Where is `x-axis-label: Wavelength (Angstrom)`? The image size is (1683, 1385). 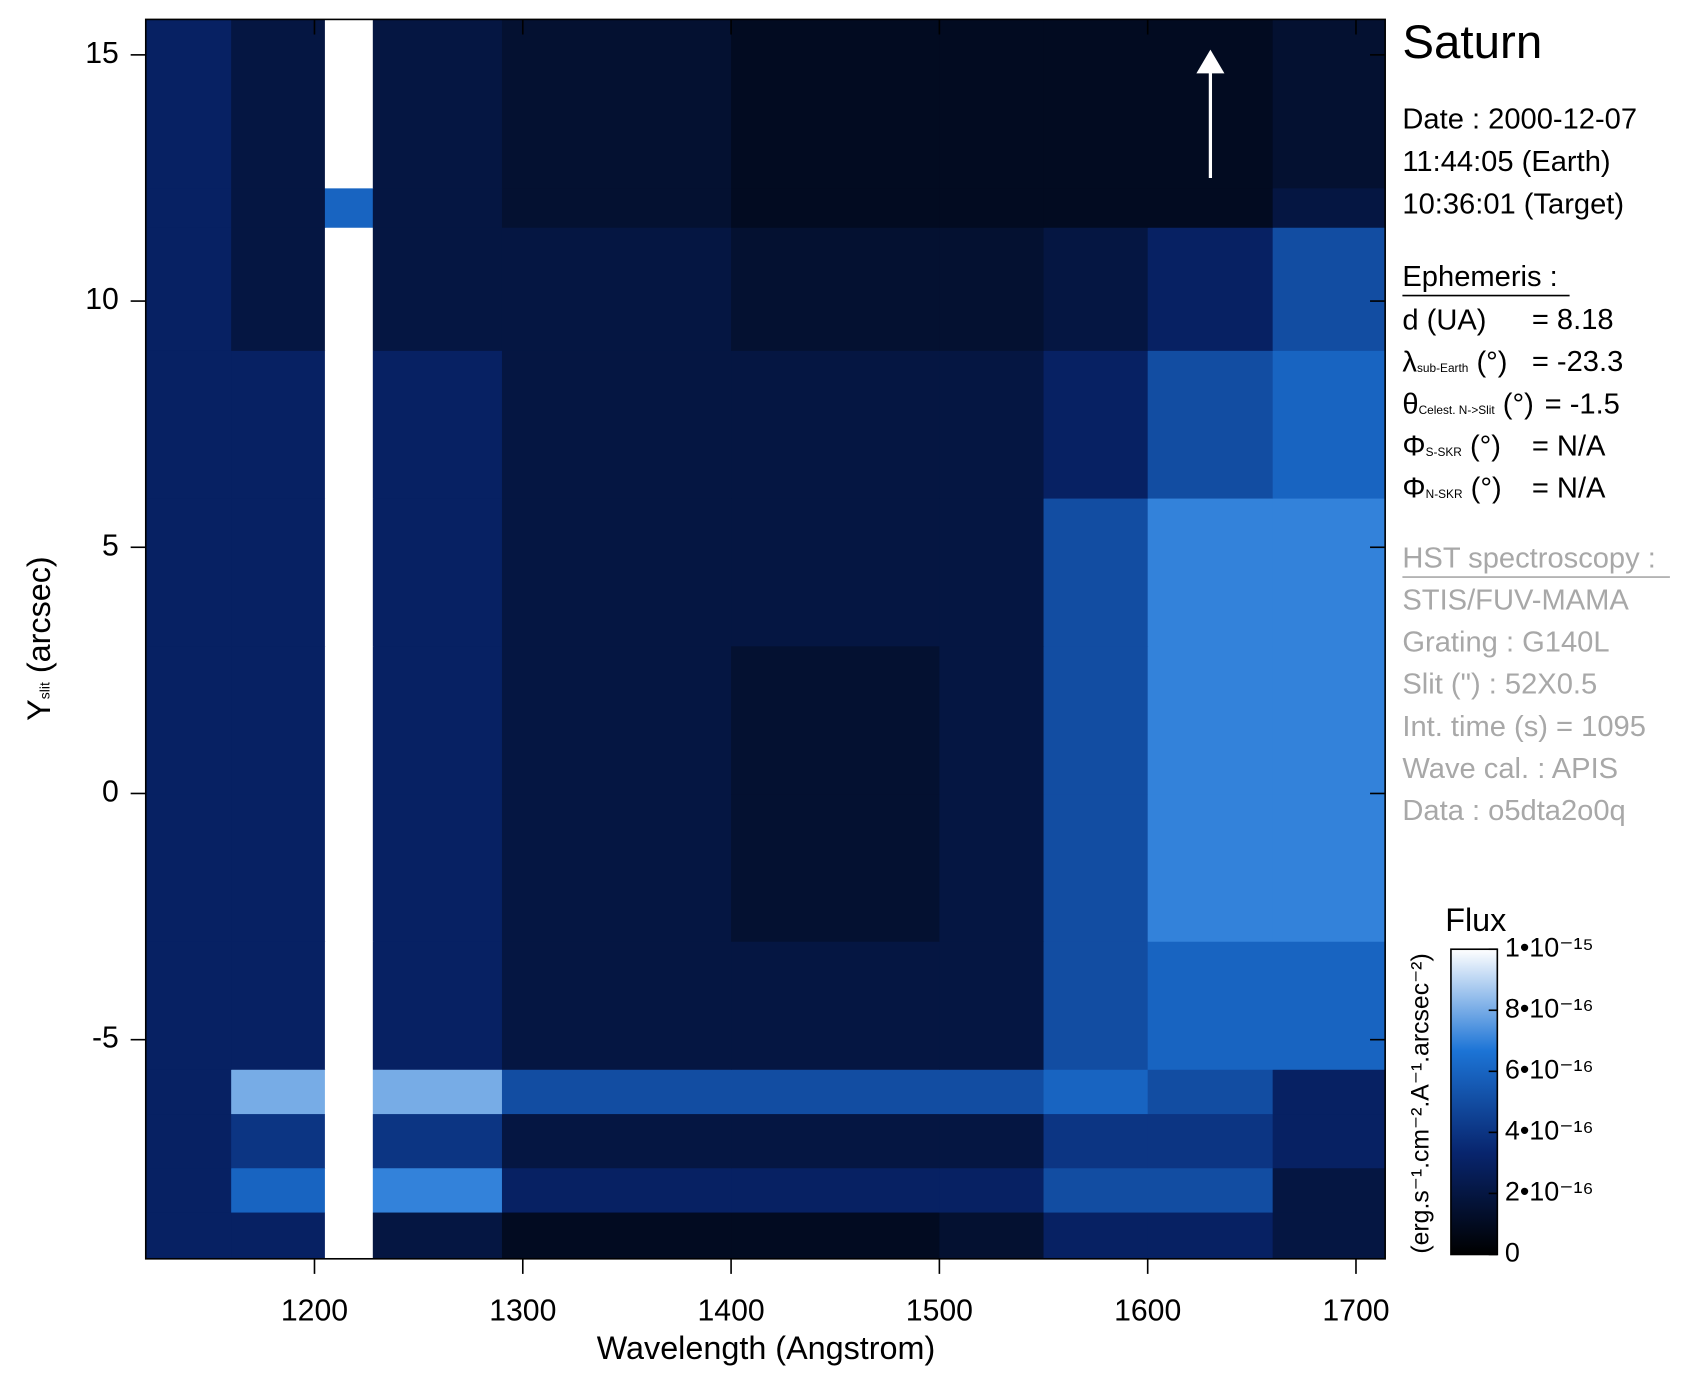
x-axis-label: Wavelength (Angstrom) is located at coordinates (766, 1348).